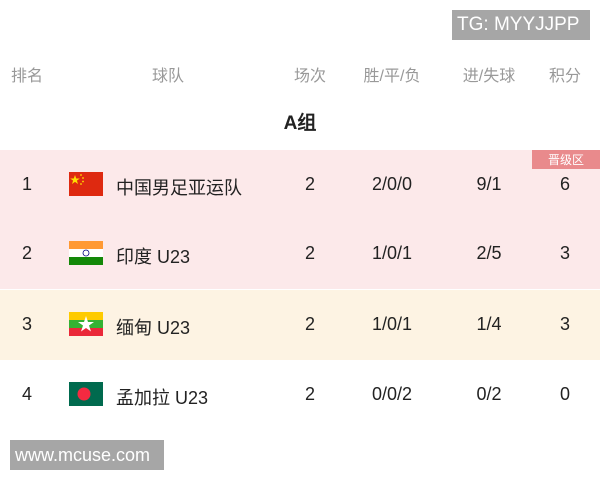 The height and width of the screenshot is (480, 600). I want to click on wdl: 0/0/2, so click(392, 394).